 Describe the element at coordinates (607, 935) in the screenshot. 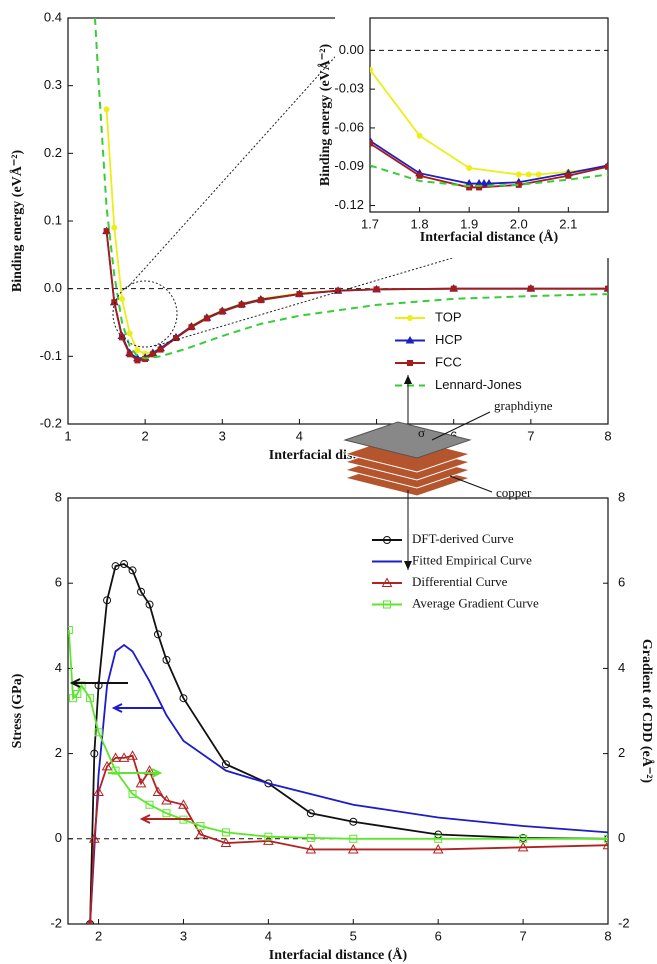

I see `x-tick-label: 8` at that location.